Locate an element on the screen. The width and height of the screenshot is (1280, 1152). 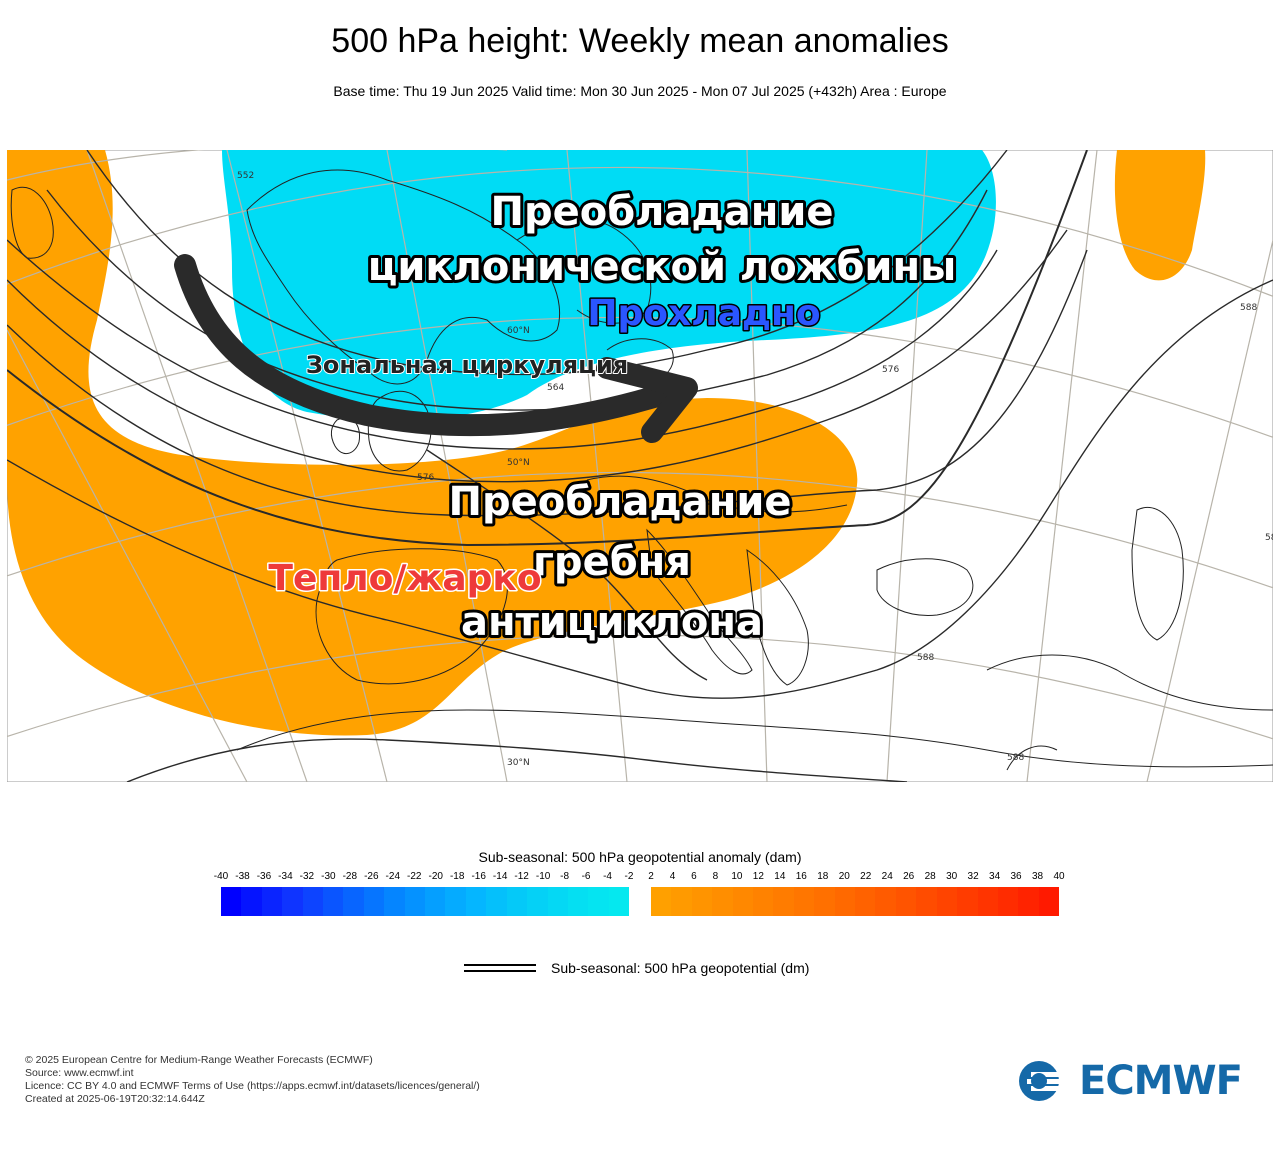
legend-tick-label: -36 is located at coordinates (264, 876).